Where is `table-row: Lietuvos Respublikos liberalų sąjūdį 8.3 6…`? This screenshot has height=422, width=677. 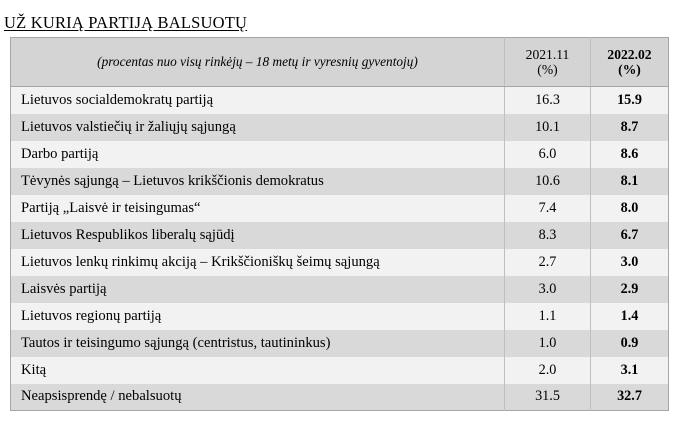 table-row: Lietuvos Respublikos liberalų sąjūdį 8.3 6… is located at coordinates (339, 235).